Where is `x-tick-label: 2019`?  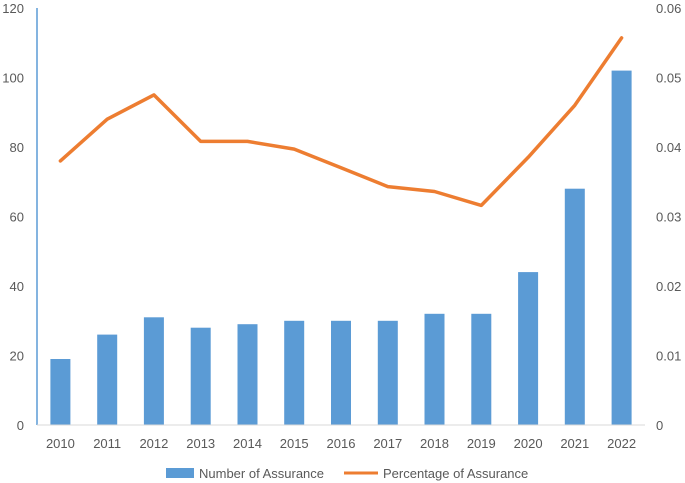
x-tick-label: 2019 is located at coordinates (481, 443).